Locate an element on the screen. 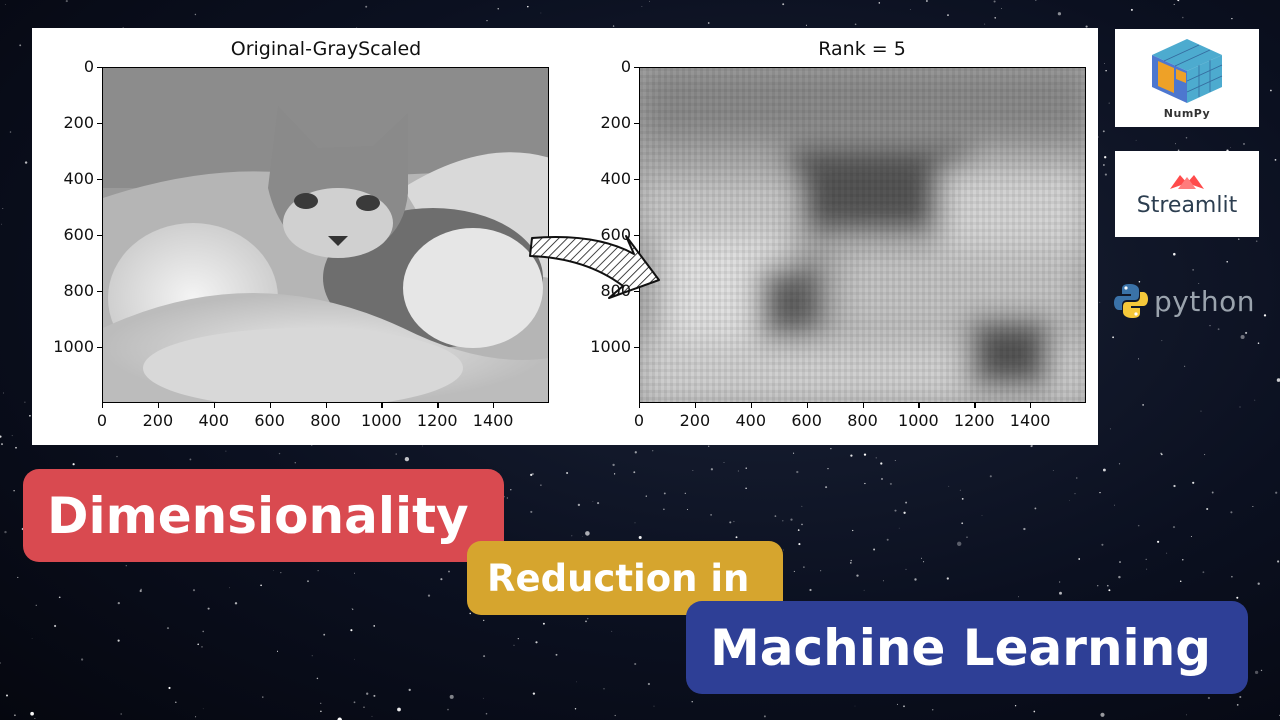 This screenshot has height=720, width=1280. numpy-label: NumPy is located at coordinates (1187, 113).